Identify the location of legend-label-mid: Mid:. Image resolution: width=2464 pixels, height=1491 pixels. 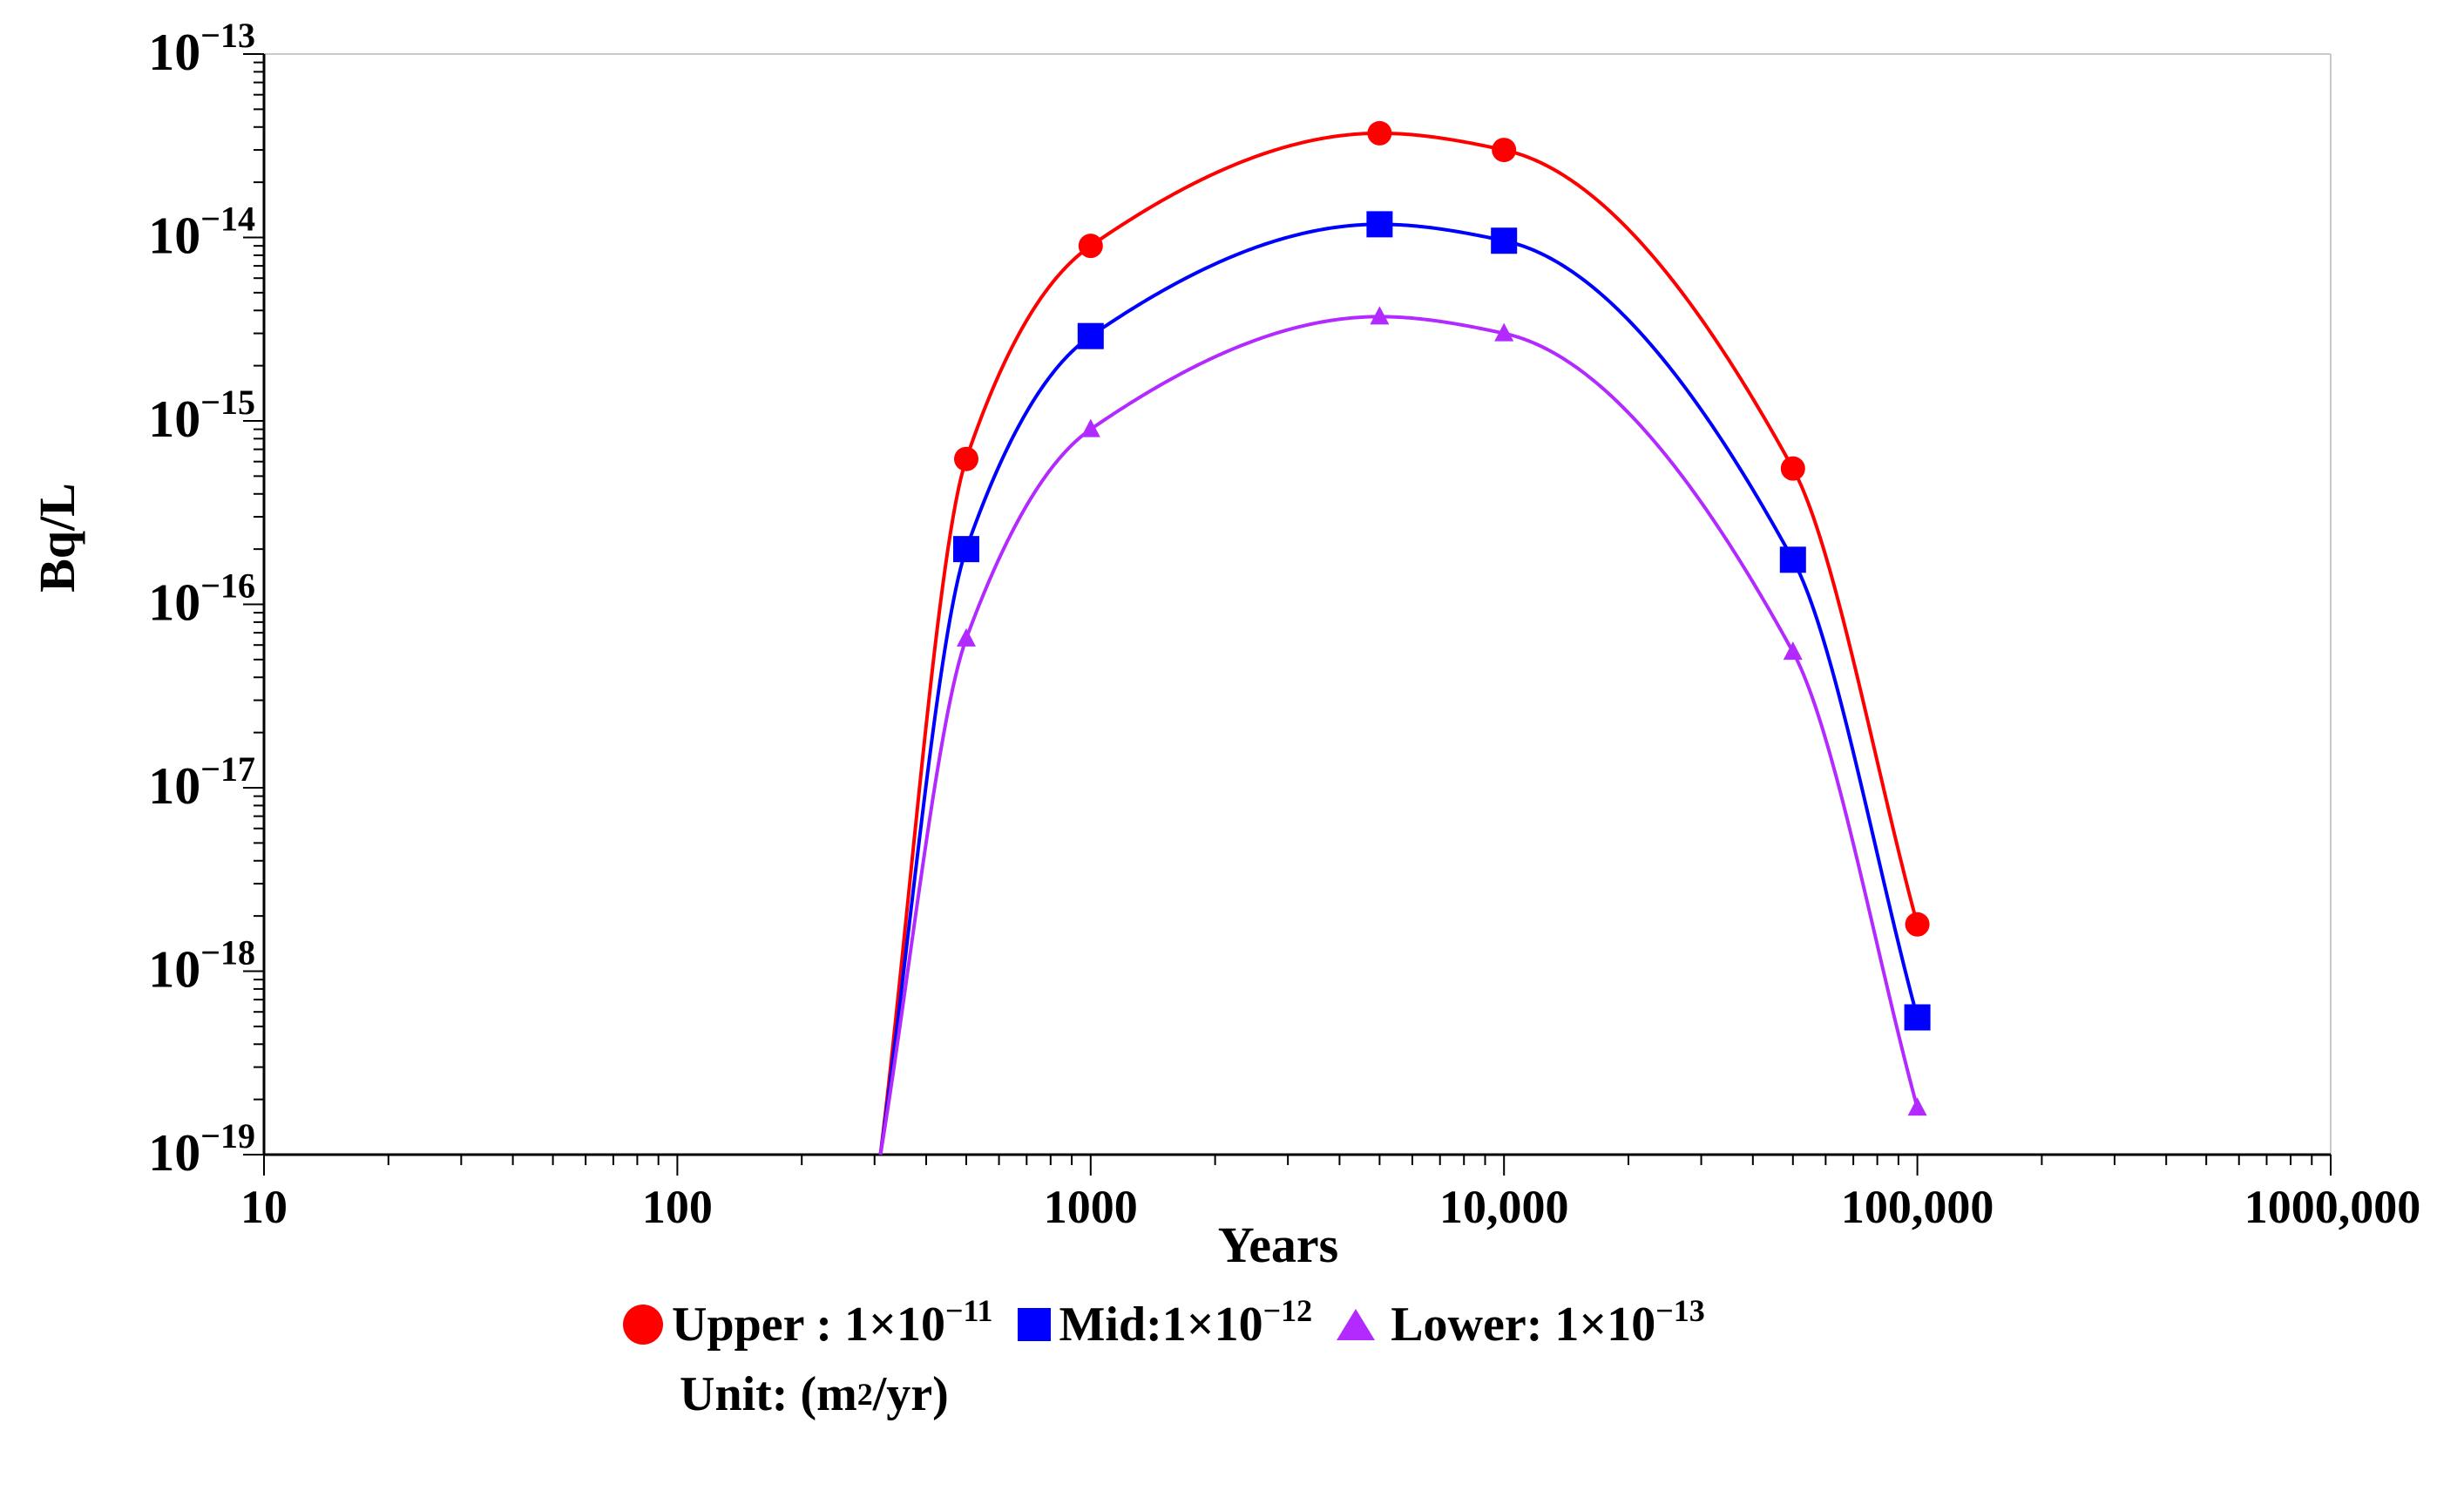
(1110, 1325).